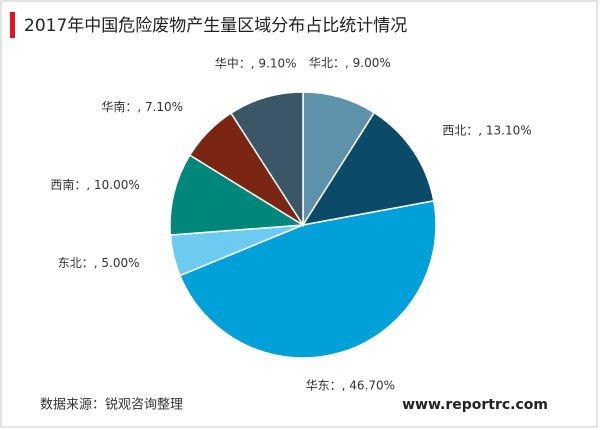 The width and height of the screenshot is (600, 430). What do you see at coordinates (350, 386) in the screenshot?
I see `data-label: 华东：, 46.70%` at bounding box center [350, 386].